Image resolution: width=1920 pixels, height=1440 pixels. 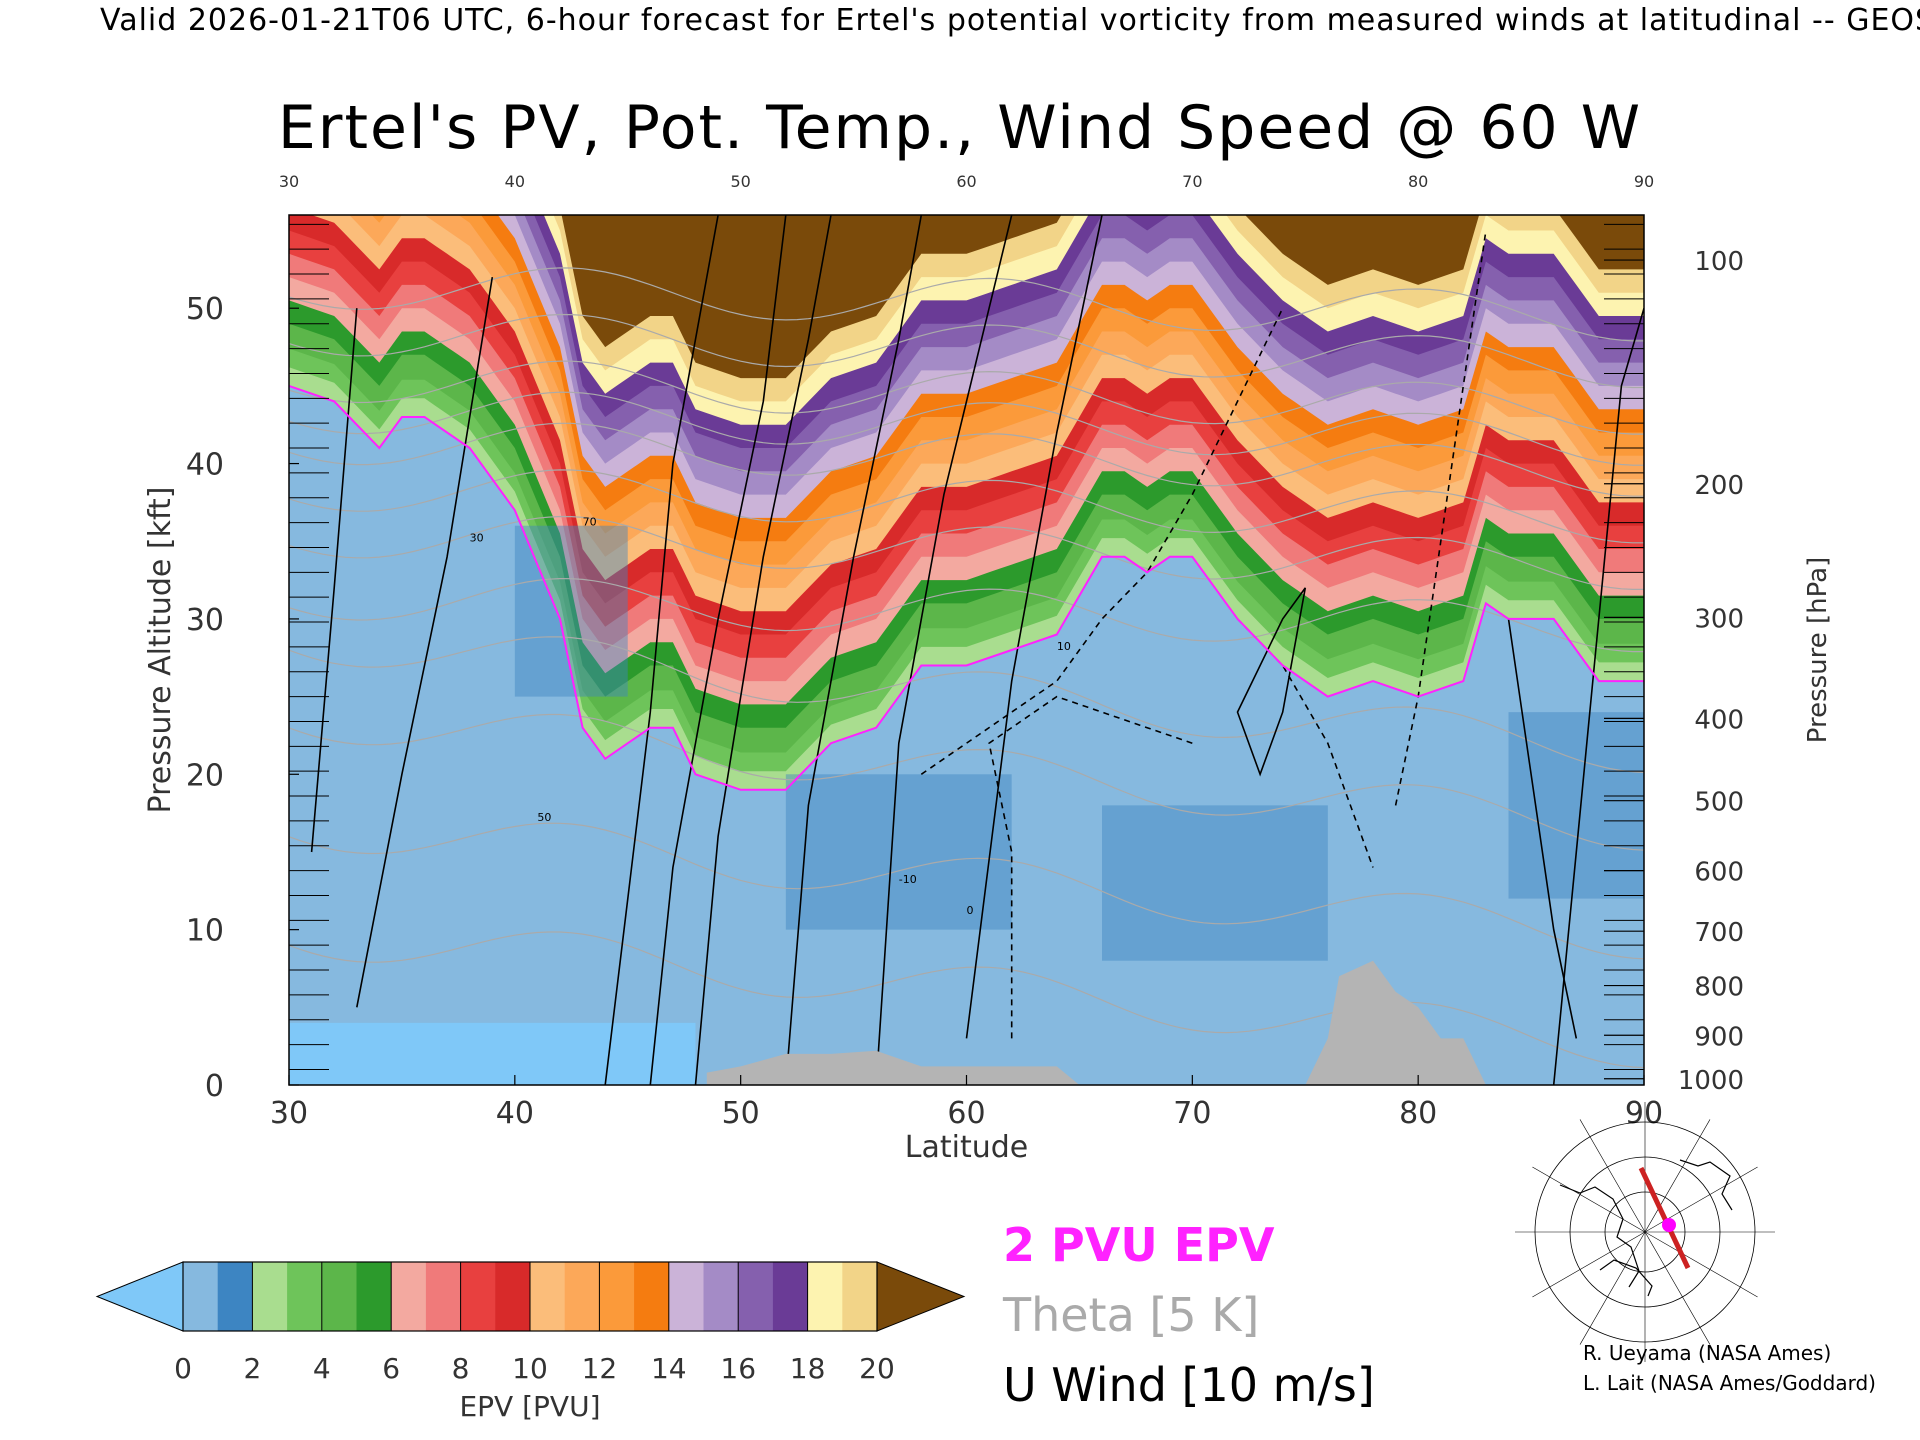 I want to click on wind-contour-label: 10, so click(x=1064, y=646).